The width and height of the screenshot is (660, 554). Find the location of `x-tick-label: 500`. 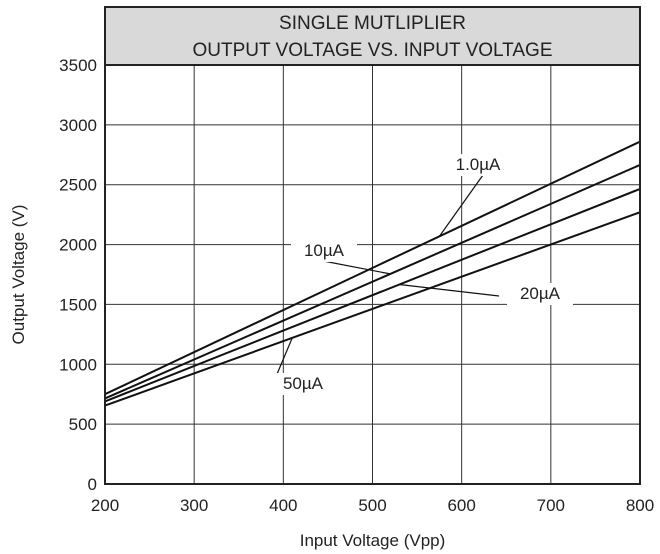

x-tick-label: 500 is located at coordinates (372, 505).